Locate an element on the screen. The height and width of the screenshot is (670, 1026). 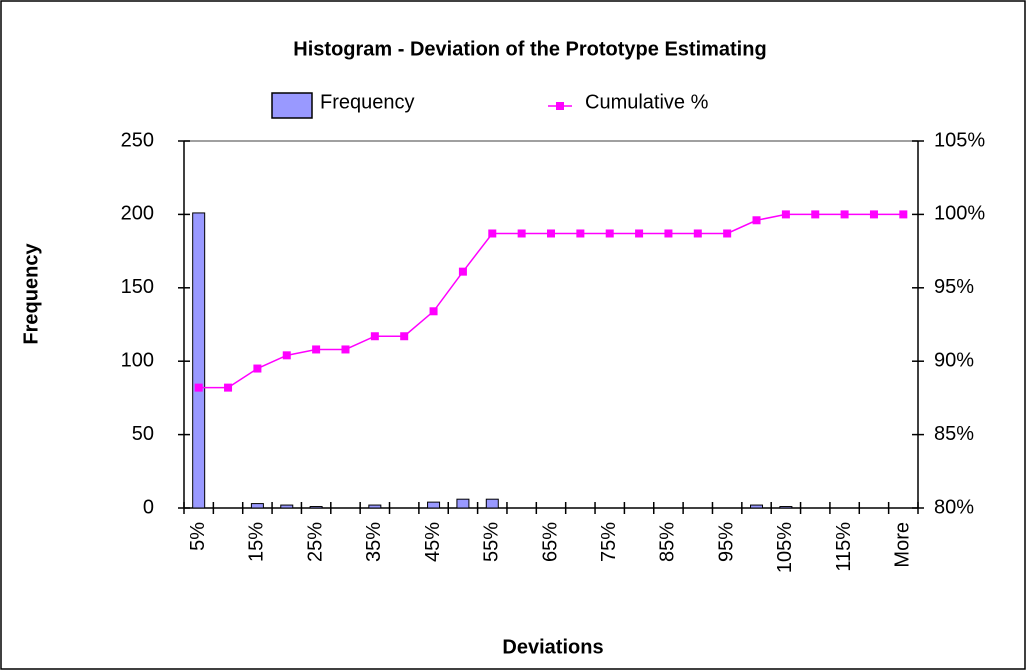
x-tick-label: 65% is located at coordinates (550, 542).